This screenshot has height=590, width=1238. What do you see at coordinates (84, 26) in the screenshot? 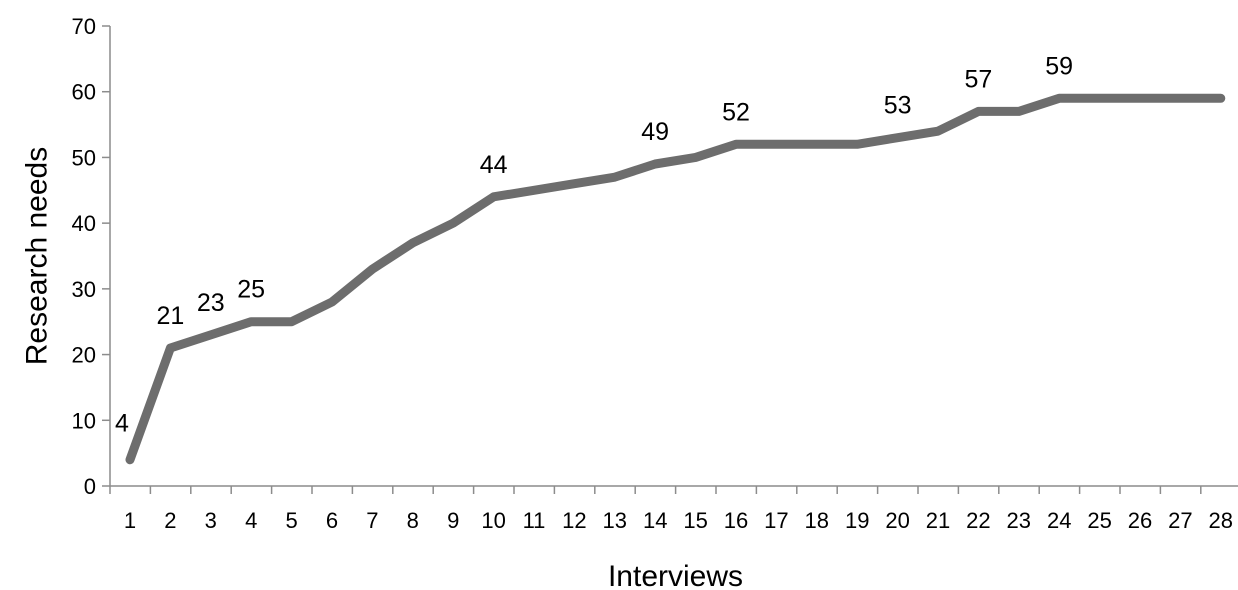
I see `y-tick-label: 70` at bounding box center [84, 26].